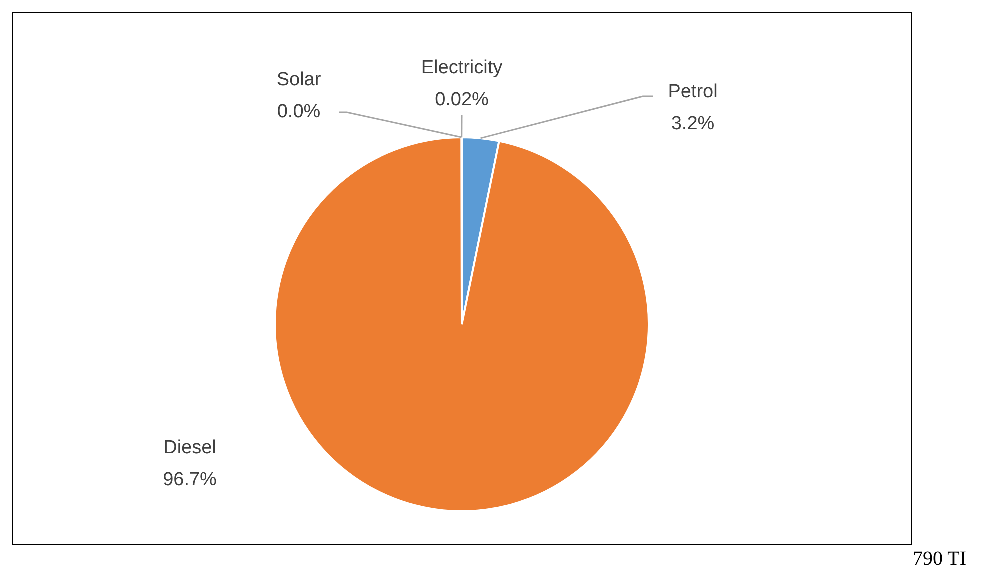 This screenshot has height=573, width=985. Describe the element at coordinates (940, 559) in the screenshot. I see `text: 790 TI` at that location.